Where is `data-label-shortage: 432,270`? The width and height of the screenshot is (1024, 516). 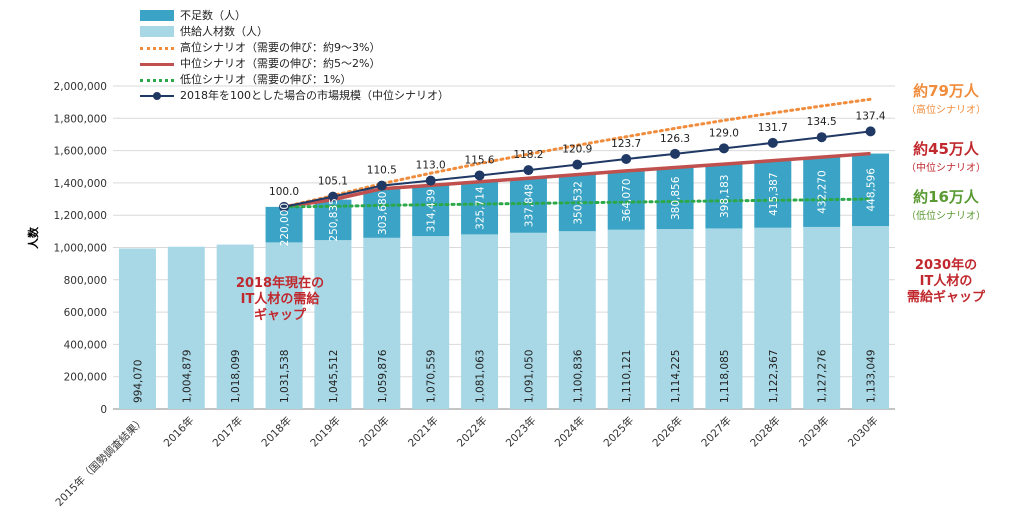 data-label-shortage: 432,270 is located at coordinates (823, 191).